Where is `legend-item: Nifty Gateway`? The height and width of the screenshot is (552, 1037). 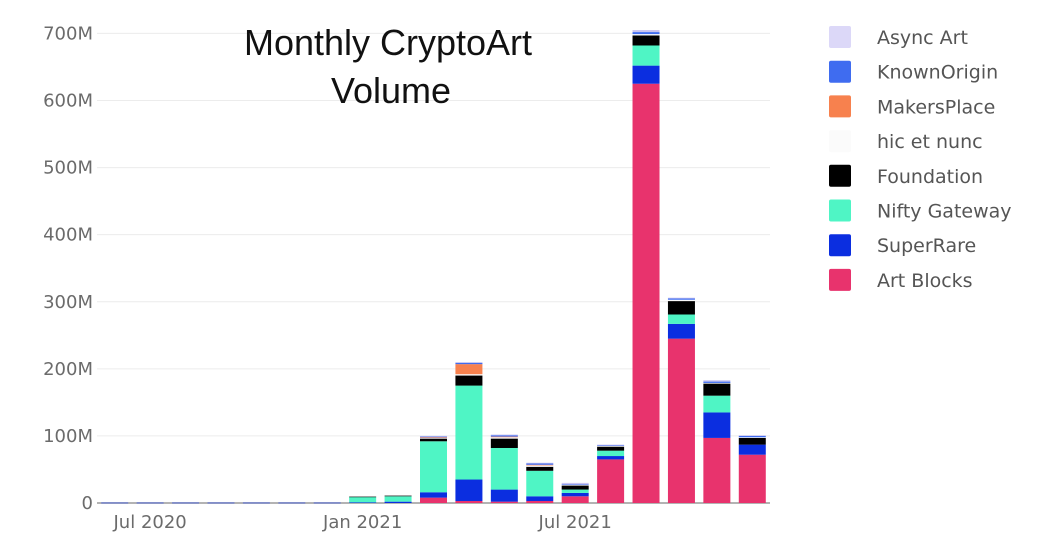
legend-item: Nifty Gateway is located at coordinates (920, 211).